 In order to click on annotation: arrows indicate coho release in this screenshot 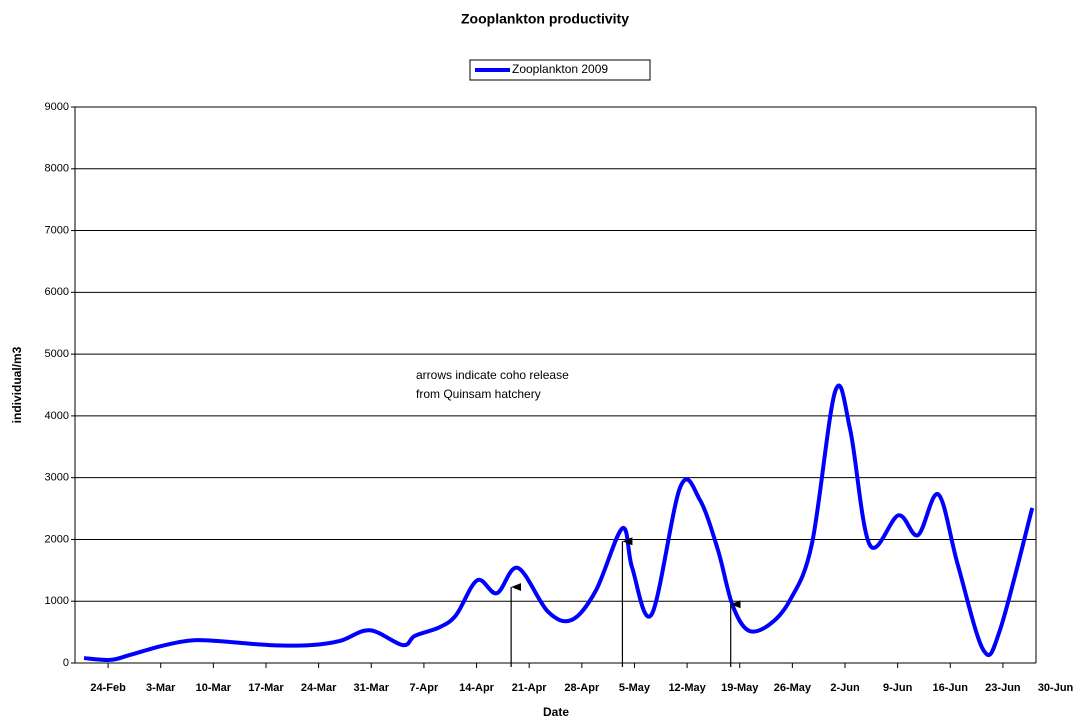, I will do `click(492, 375)`.